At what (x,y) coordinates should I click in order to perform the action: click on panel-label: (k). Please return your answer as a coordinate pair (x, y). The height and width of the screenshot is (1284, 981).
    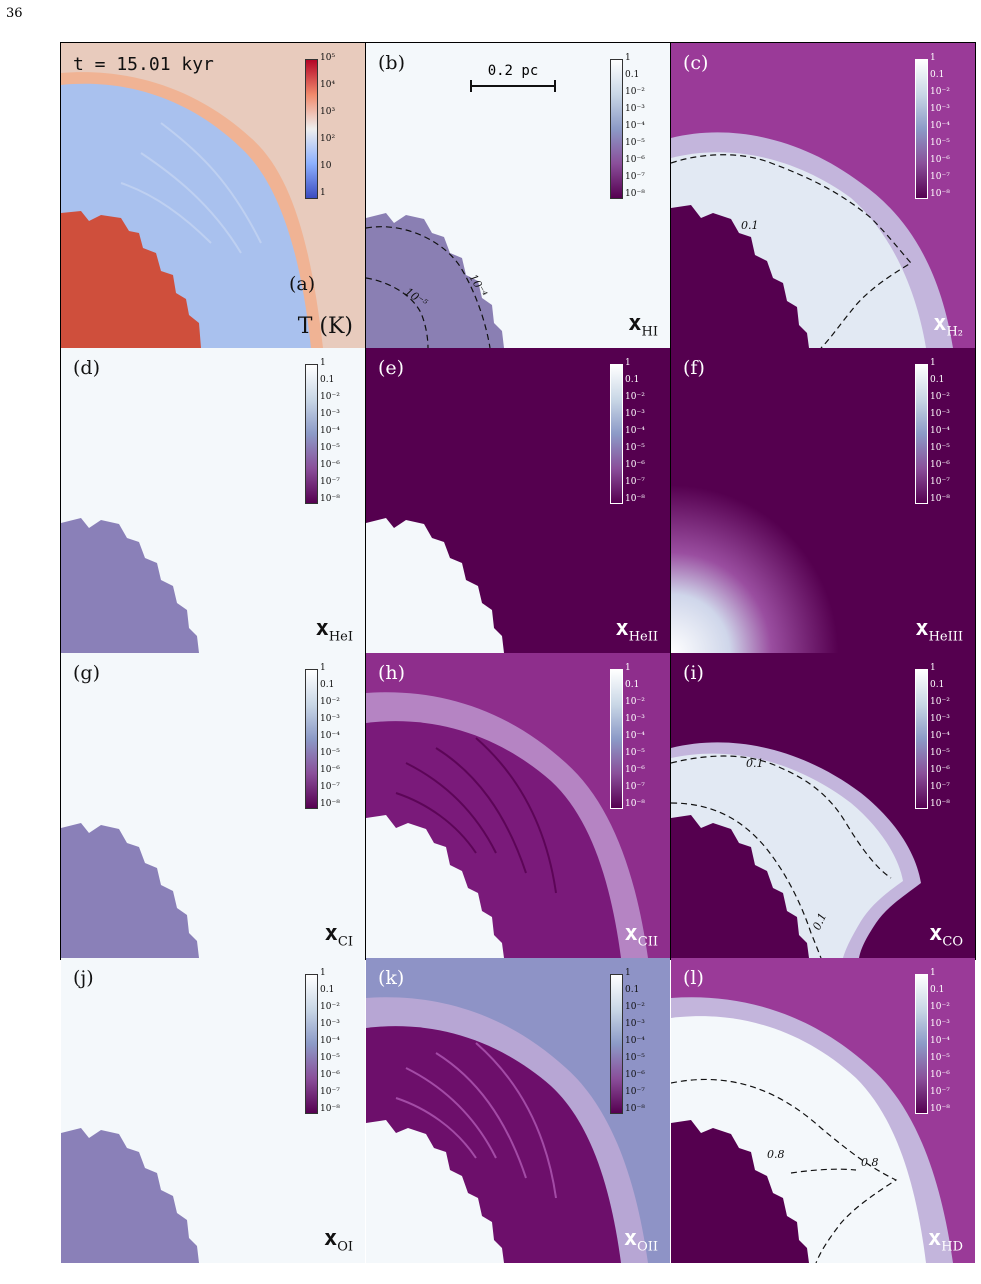
    Looking at the image, I should click on (391, 978).